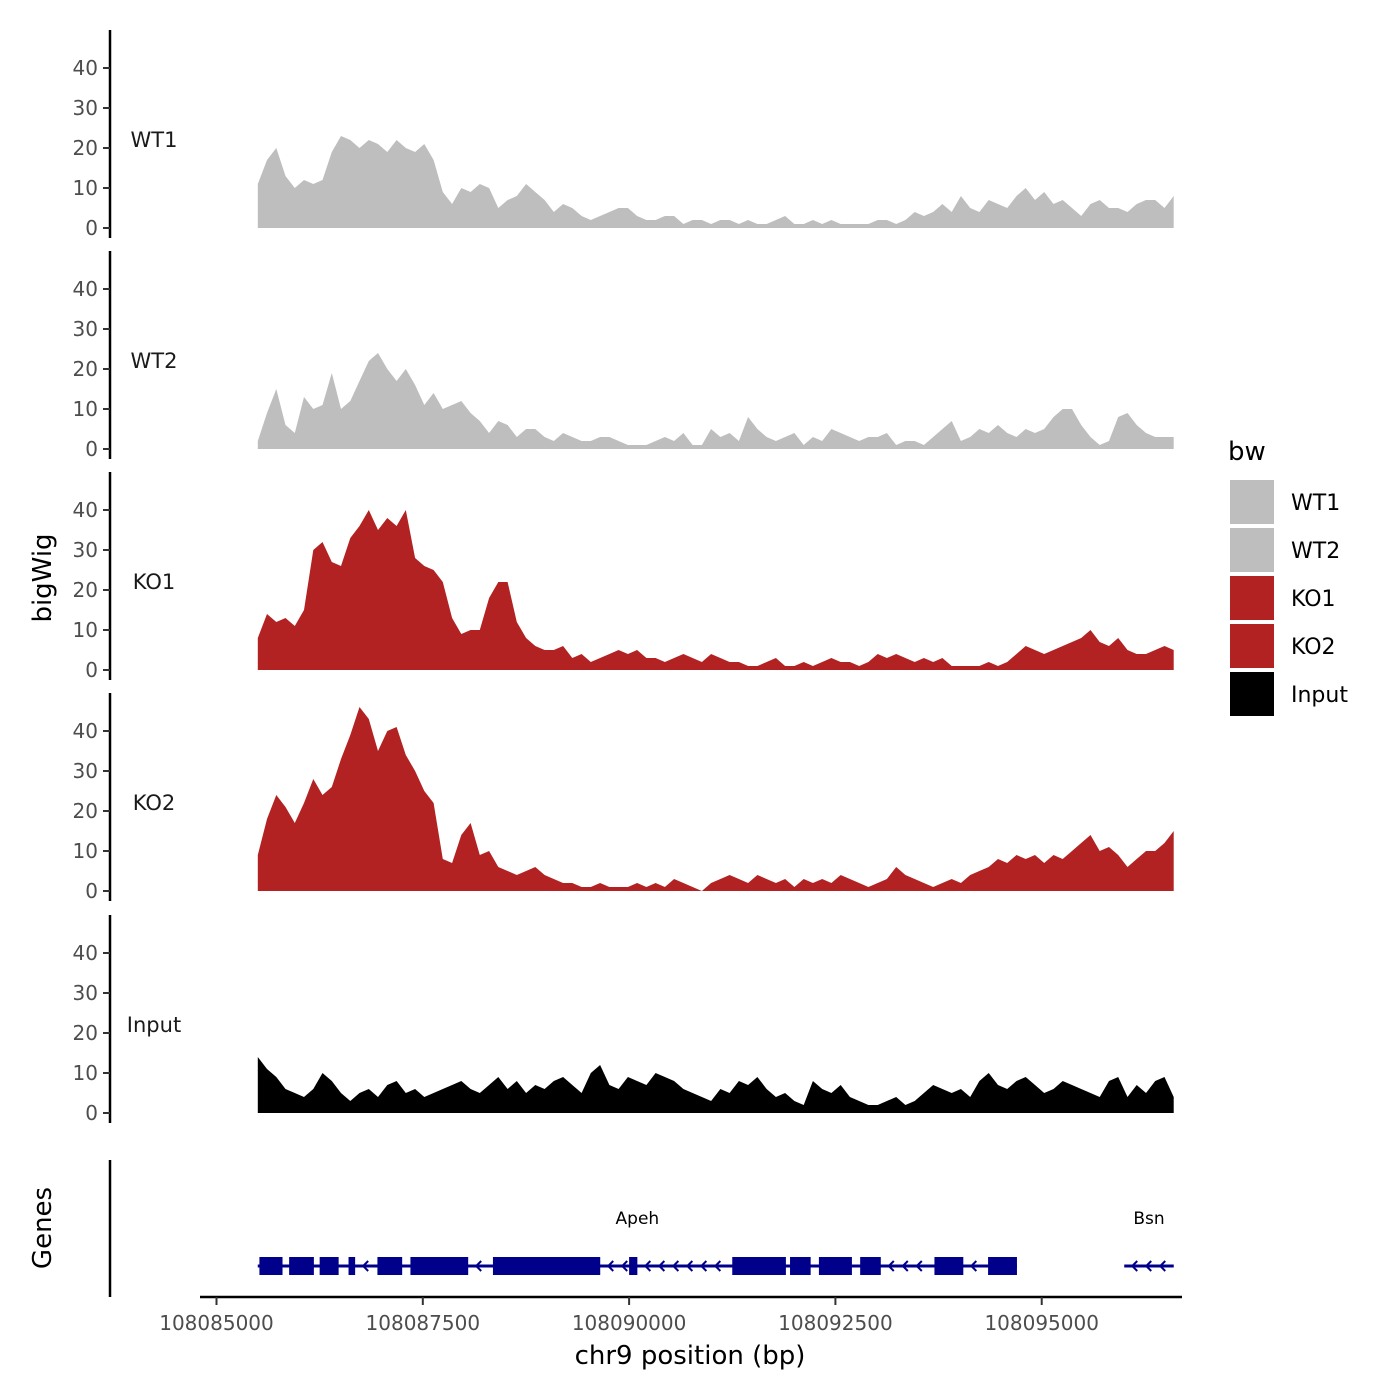 The width and height of the screenshot is (1400, 1400). I want to click on legend-label: KO1, so click(1313, 599).